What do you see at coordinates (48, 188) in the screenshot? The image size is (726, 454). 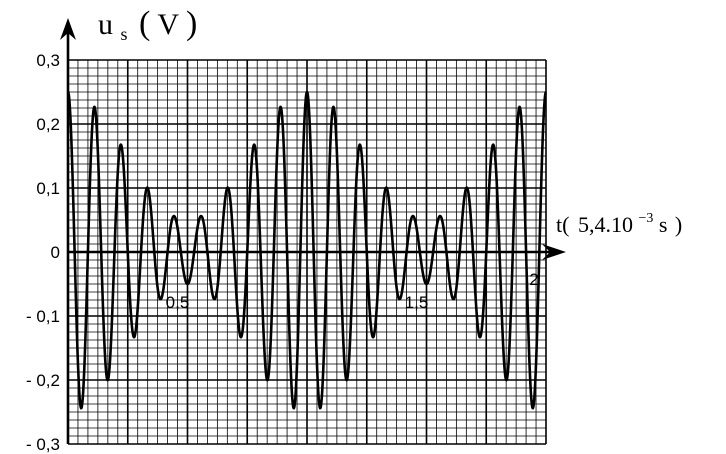 I see `y-tick-label: 0,1` at bounding box center [48, 188].